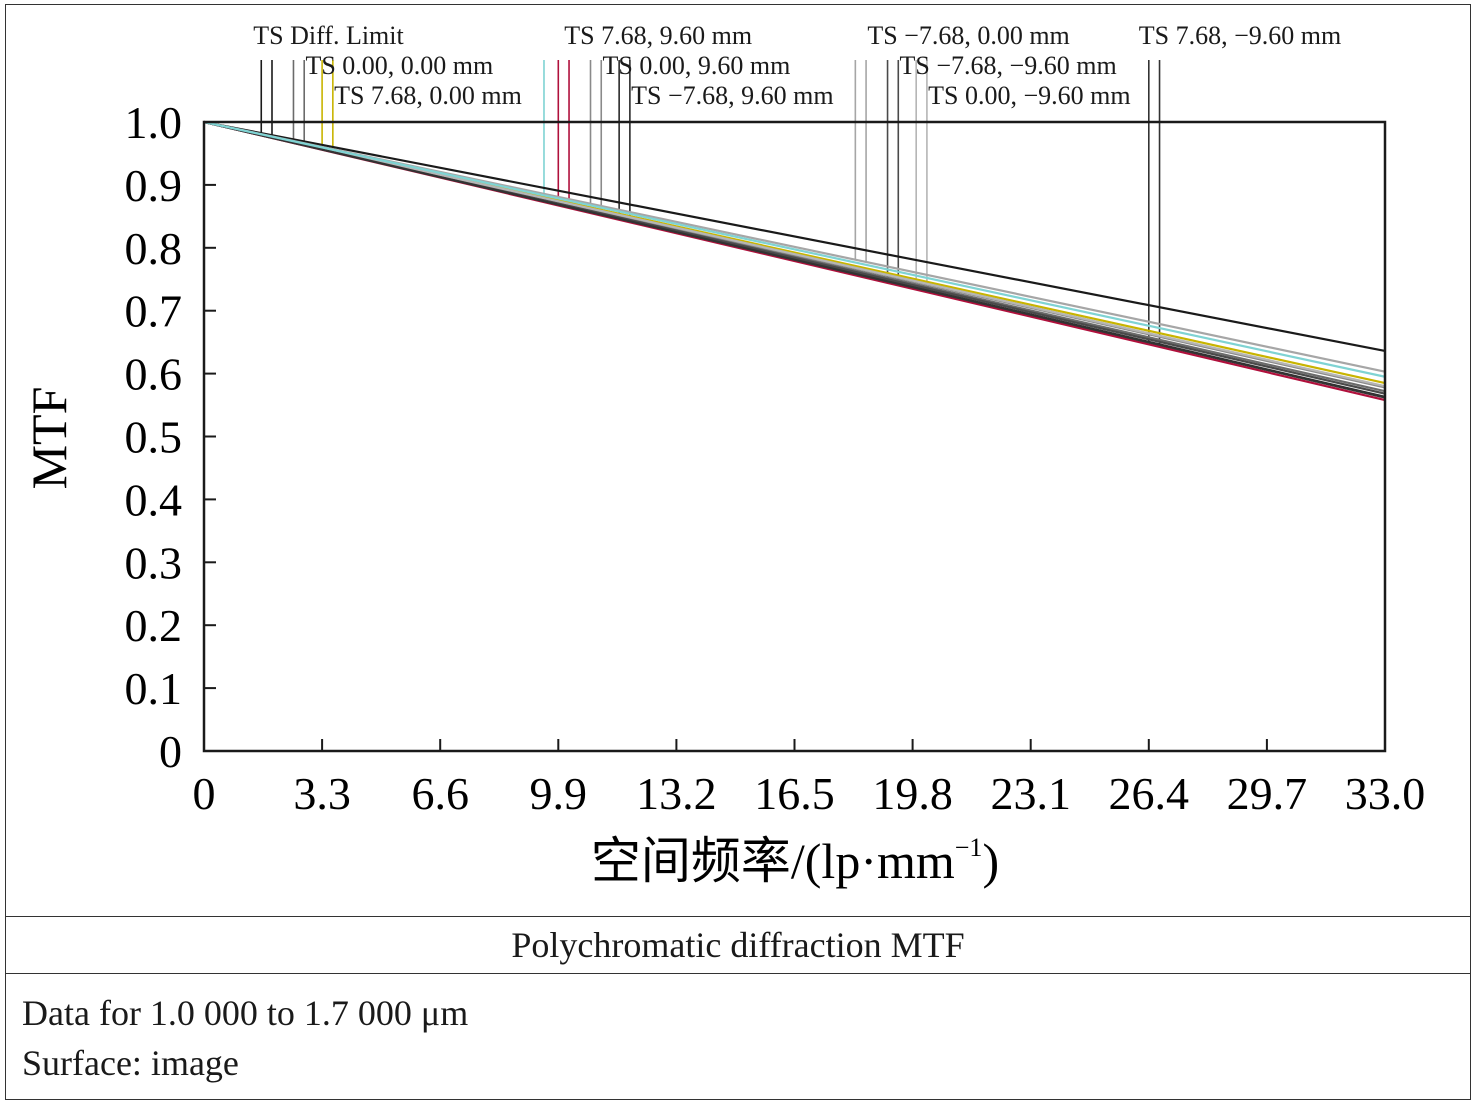  What do you see at coordinates (1240, 35) in the screenshot?
I see `legend-label: TS 7.68, −9.60 mm` at bounding box center [1240, 35].